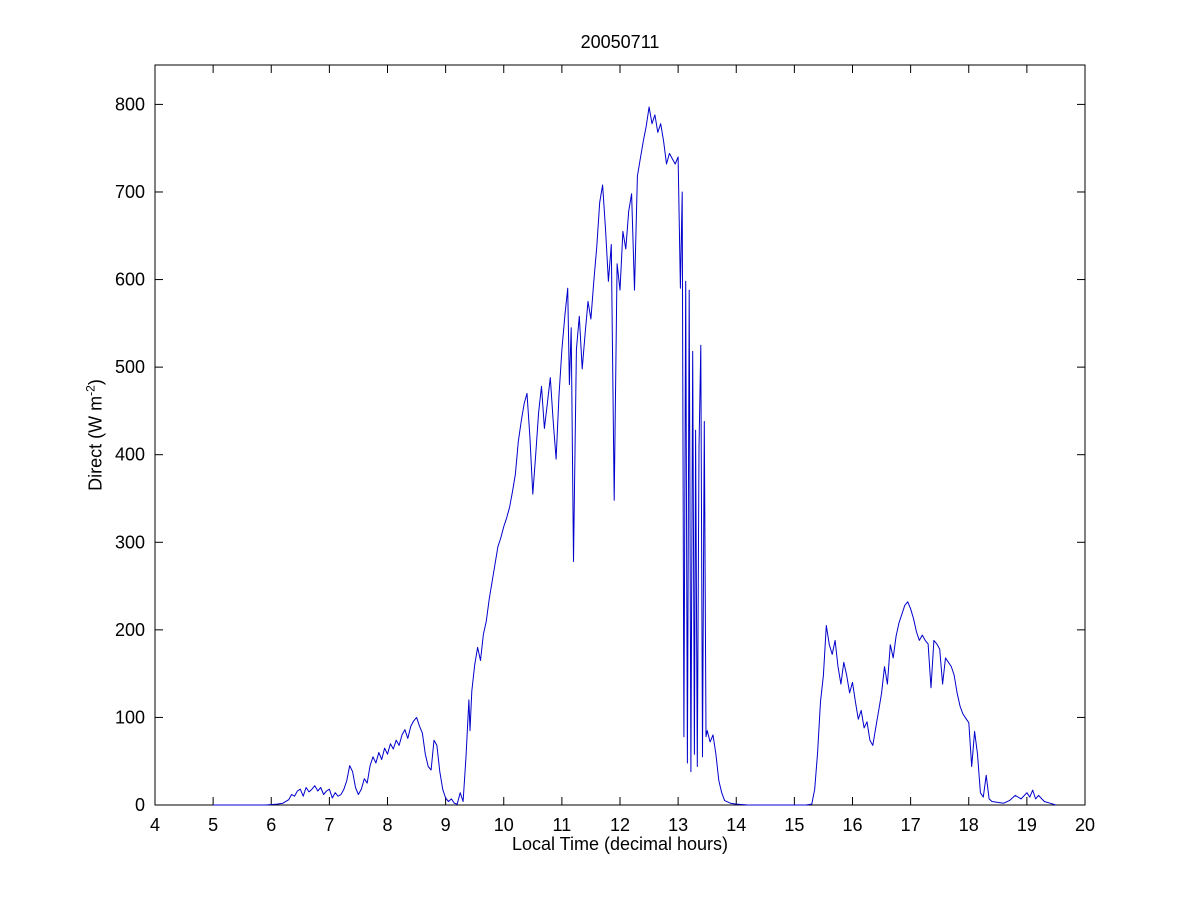  I want to click on x-tick-label: 20, so click(1085, 825).